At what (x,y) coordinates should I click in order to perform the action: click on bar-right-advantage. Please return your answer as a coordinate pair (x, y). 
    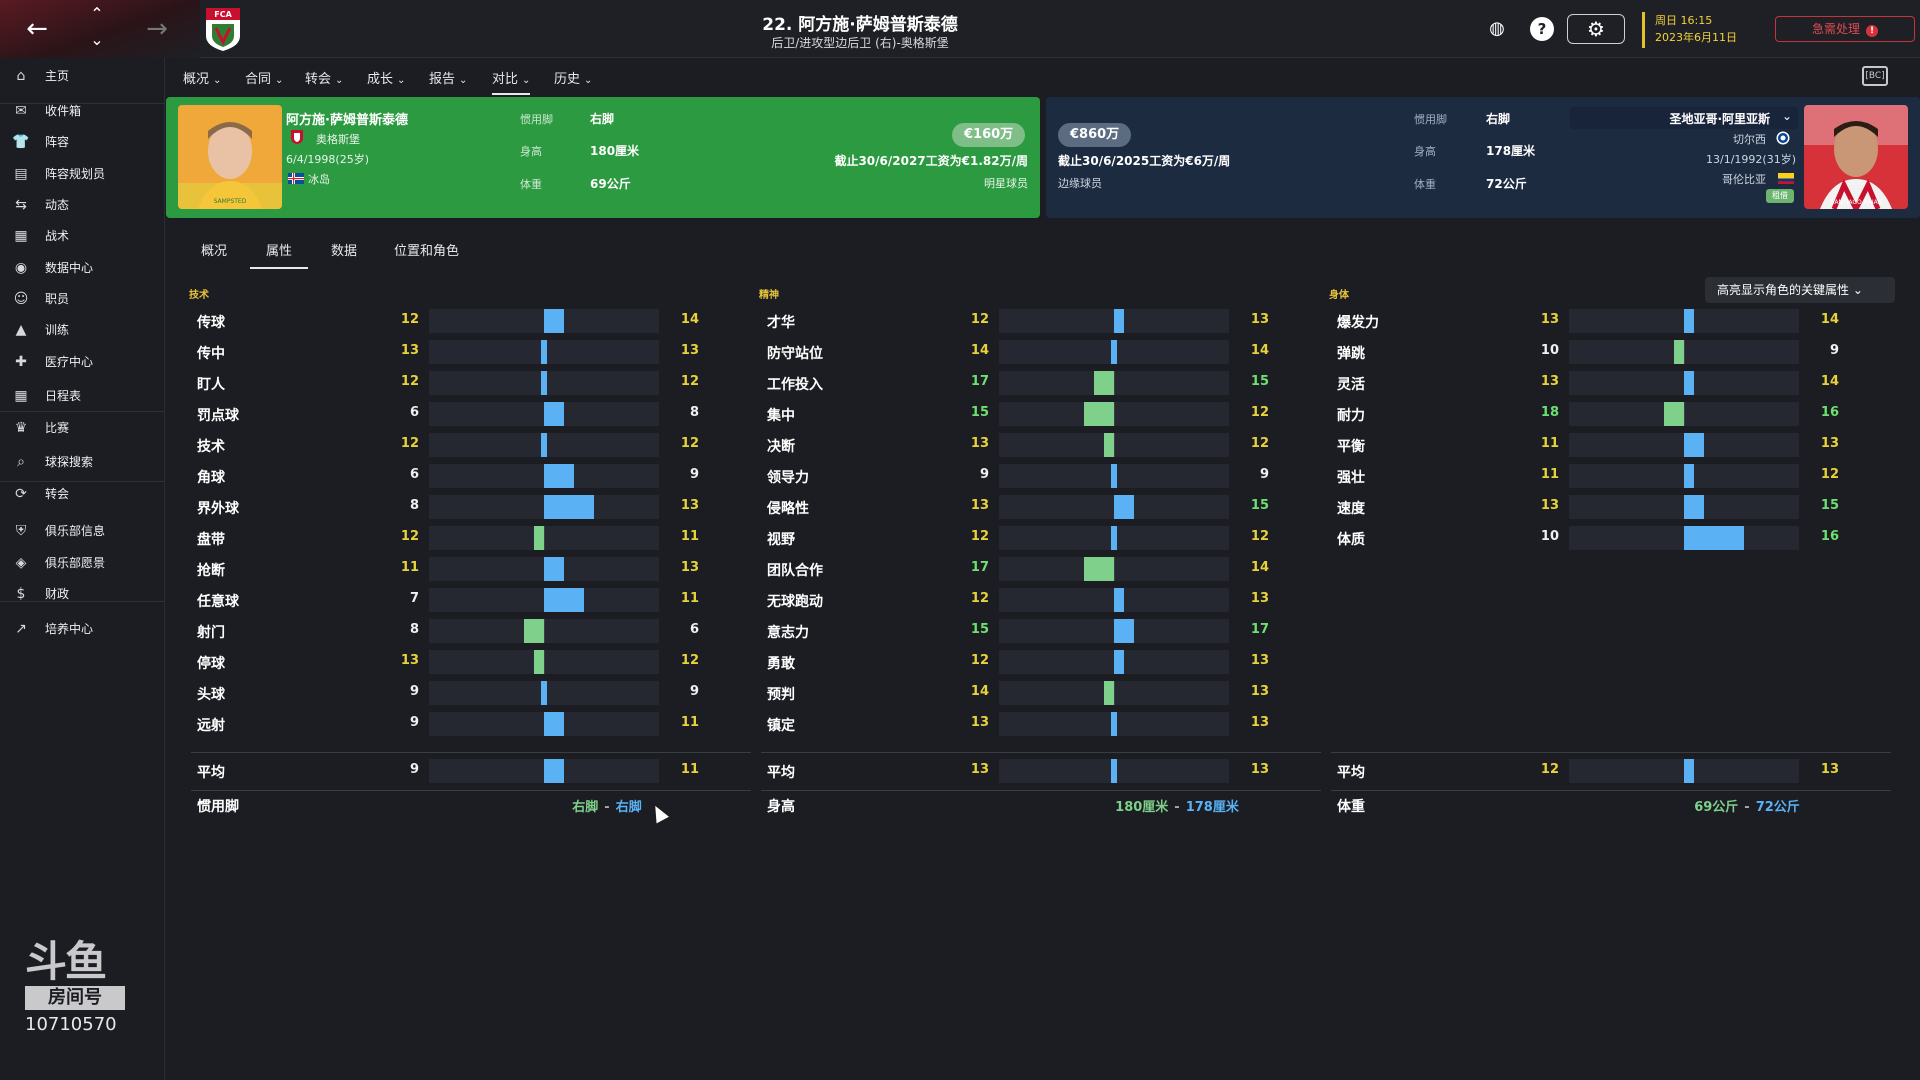
    Looking at the image, I should click on (1714, 538).